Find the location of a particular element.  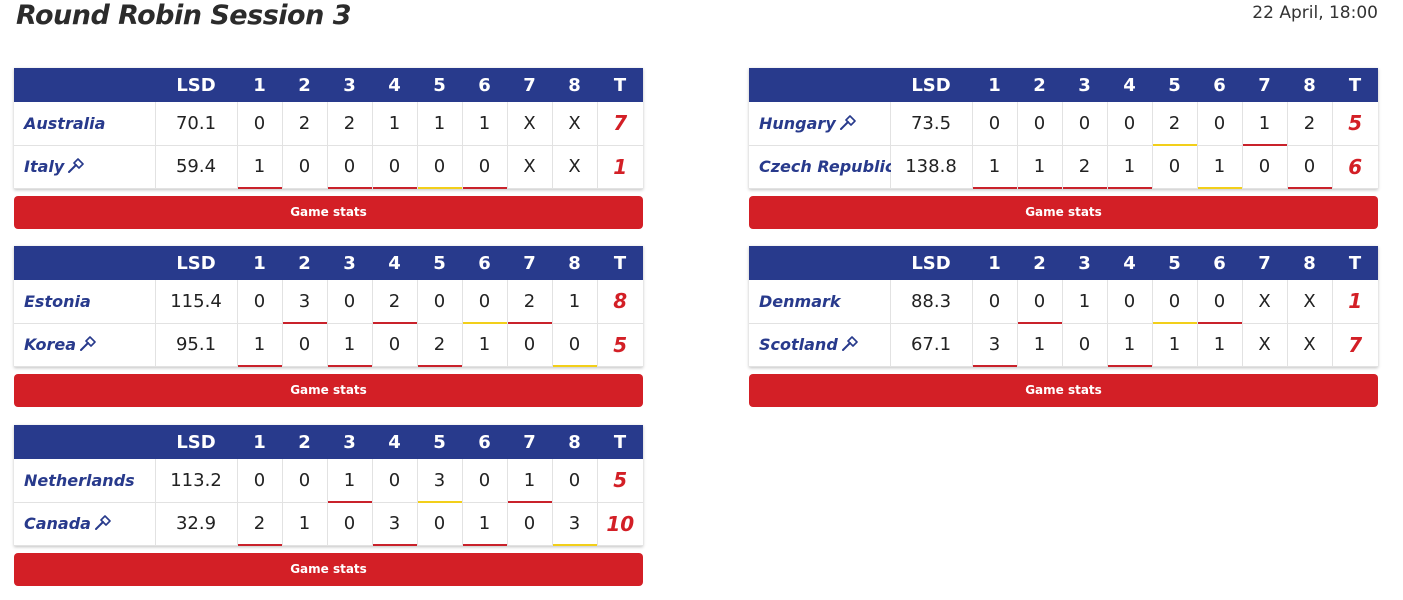

total-score: 6 is located at coordinates (1354, 167).